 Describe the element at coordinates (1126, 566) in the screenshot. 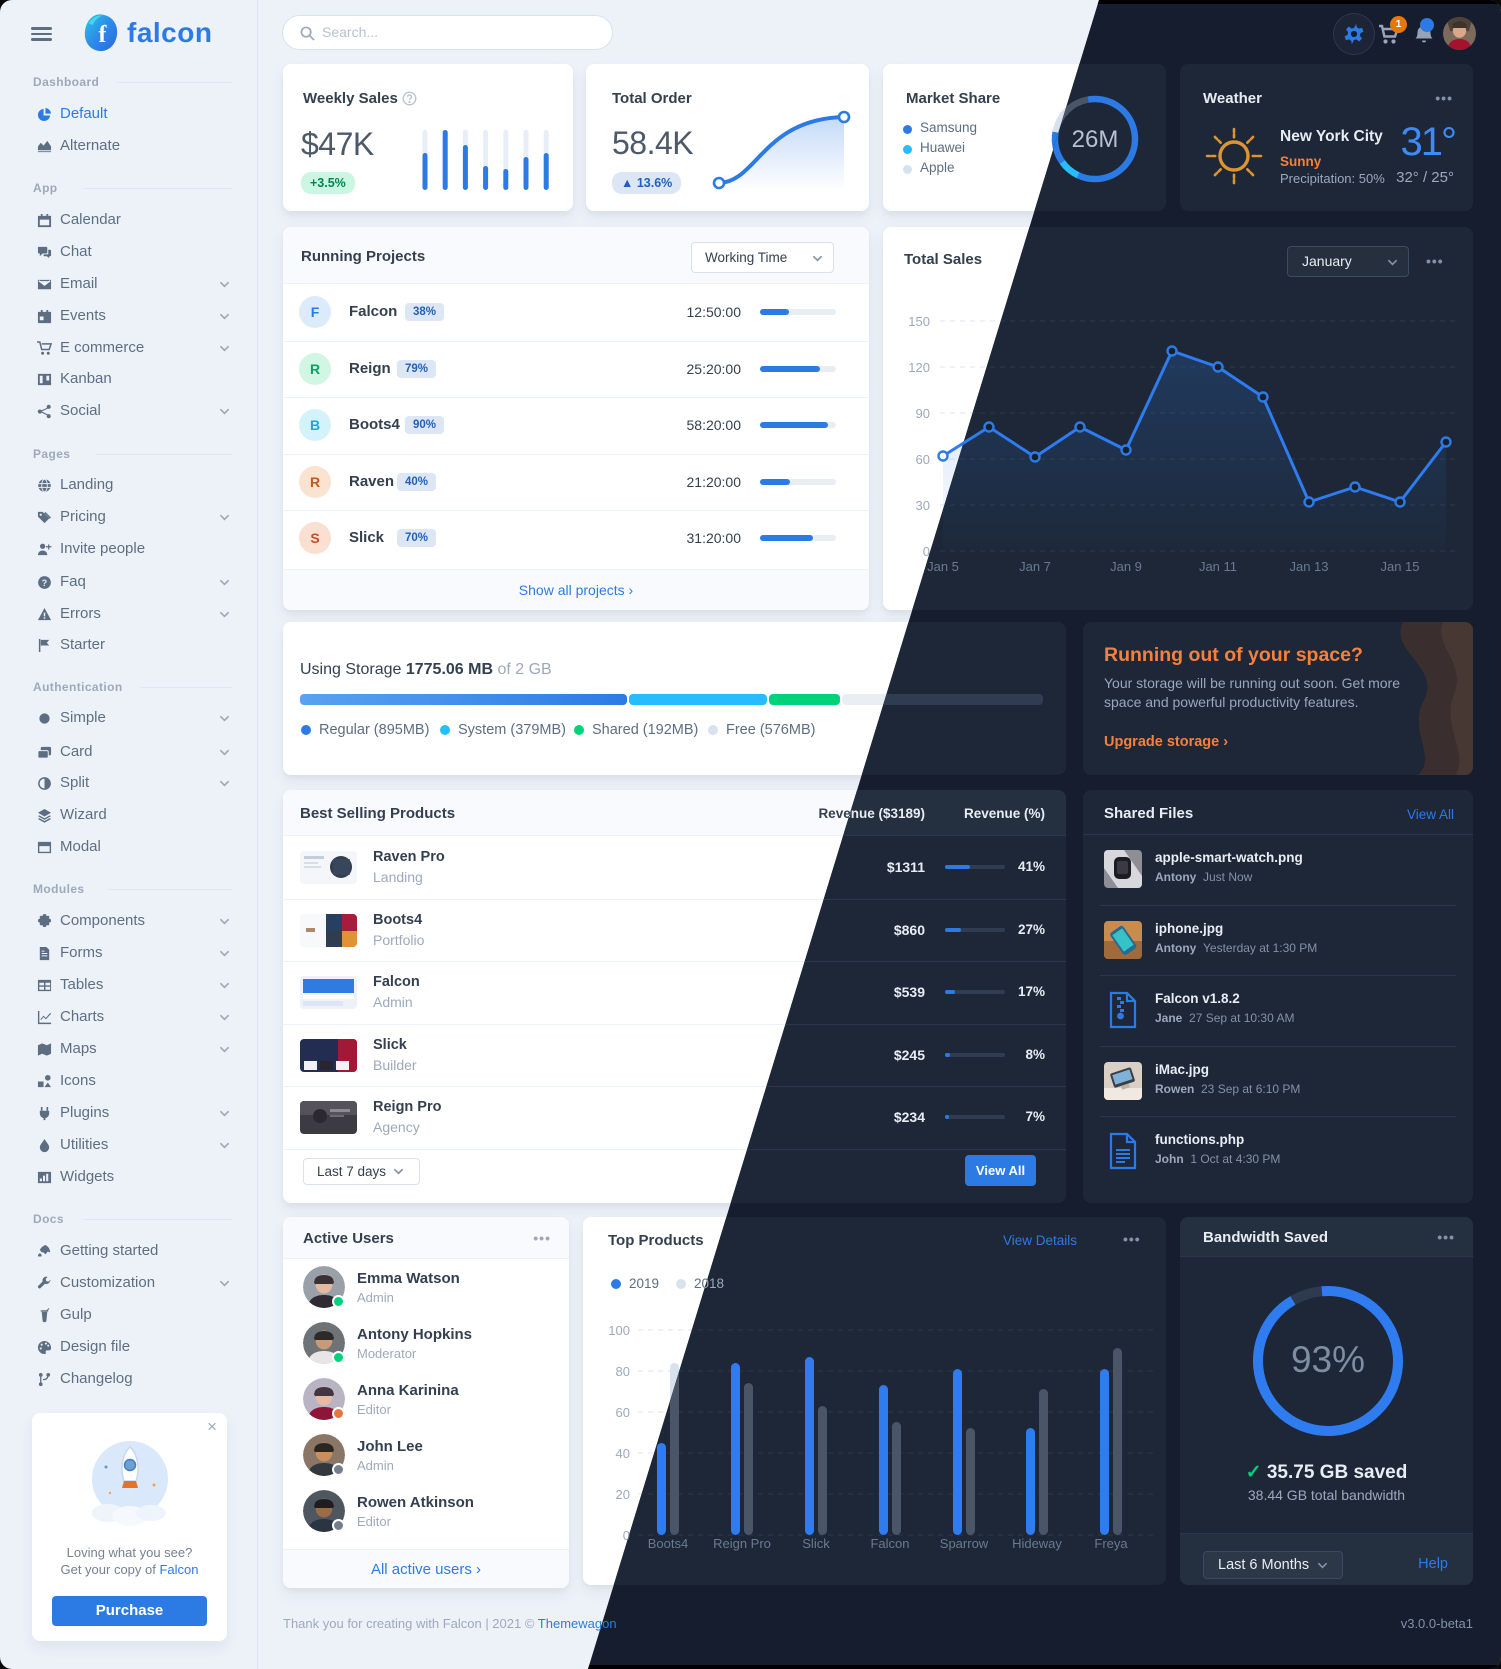

I see `svg-text: Jan 9` at that location.